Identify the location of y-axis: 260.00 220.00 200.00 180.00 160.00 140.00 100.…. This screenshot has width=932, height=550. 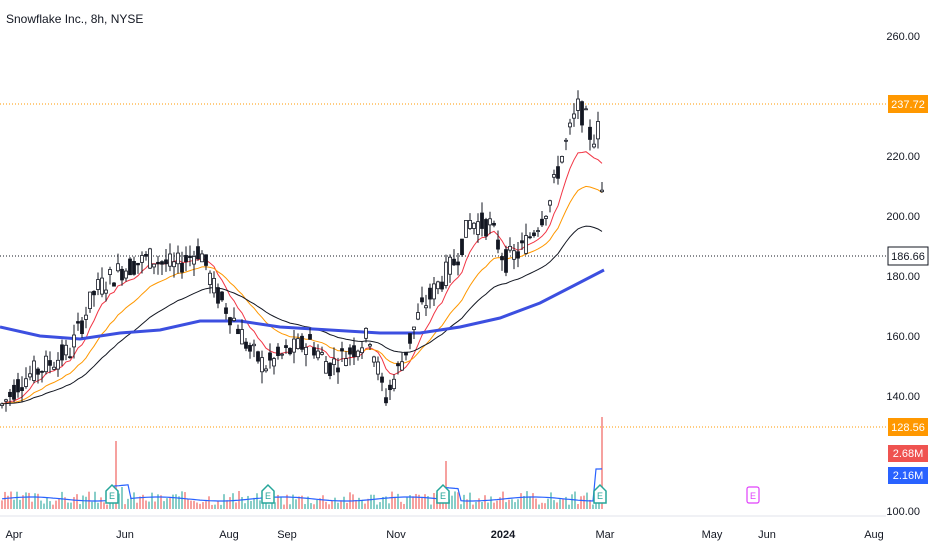
(903, 274).